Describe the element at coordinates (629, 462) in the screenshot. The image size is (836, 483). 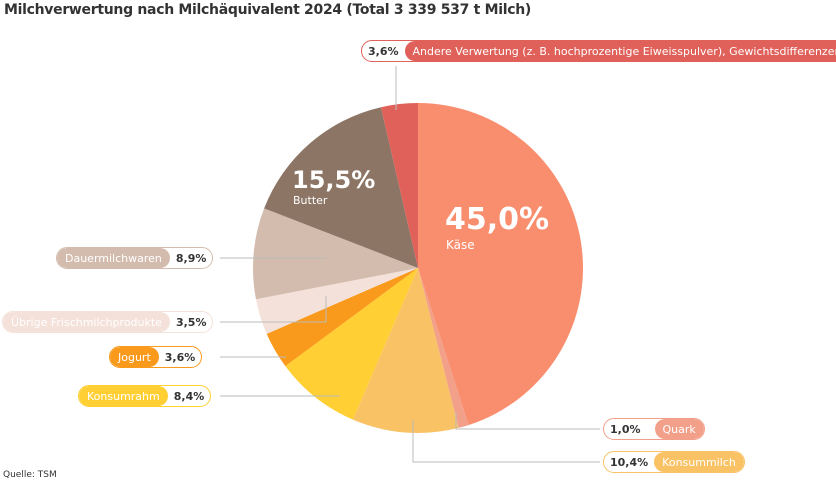
I see `legend-value: 10,4%` at that location.